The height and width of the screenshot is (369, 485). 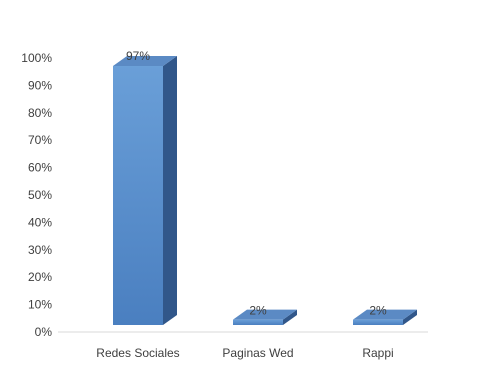 What do you see at coordinates (137, 353) in the screenshot?
I see `x-category-label: Redes Sociales` at bounding box center [137, 353].